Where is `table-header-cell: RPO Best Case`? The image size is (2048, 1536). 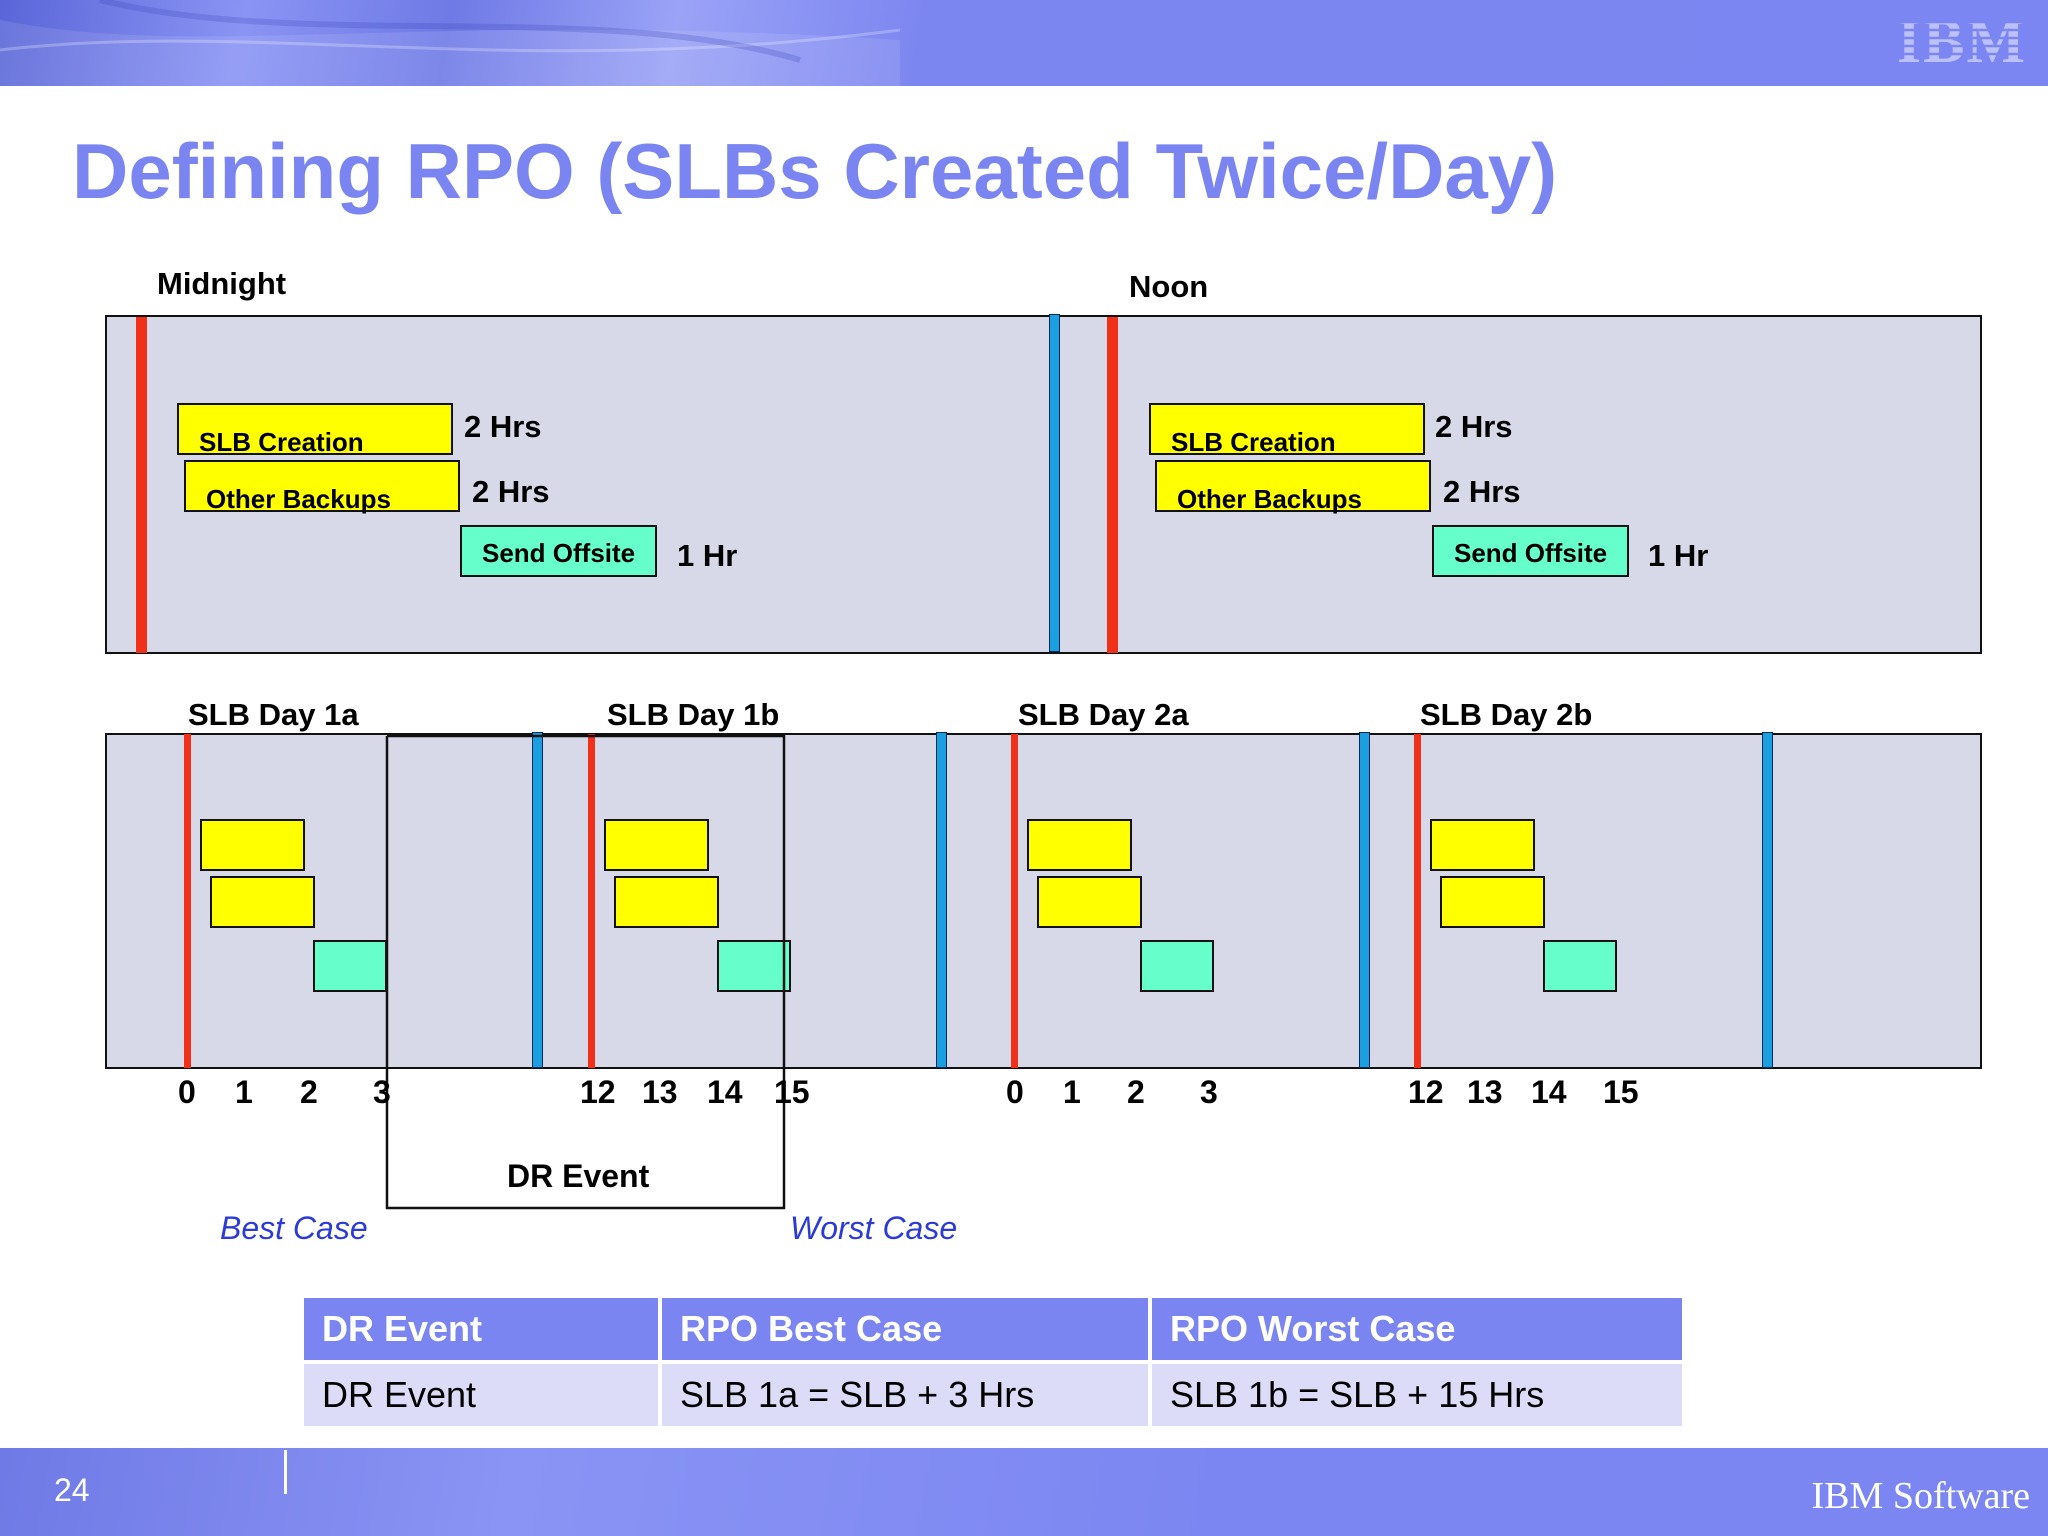 table-header-cell: RPO Best Case is located at coordinates (905, 1329).